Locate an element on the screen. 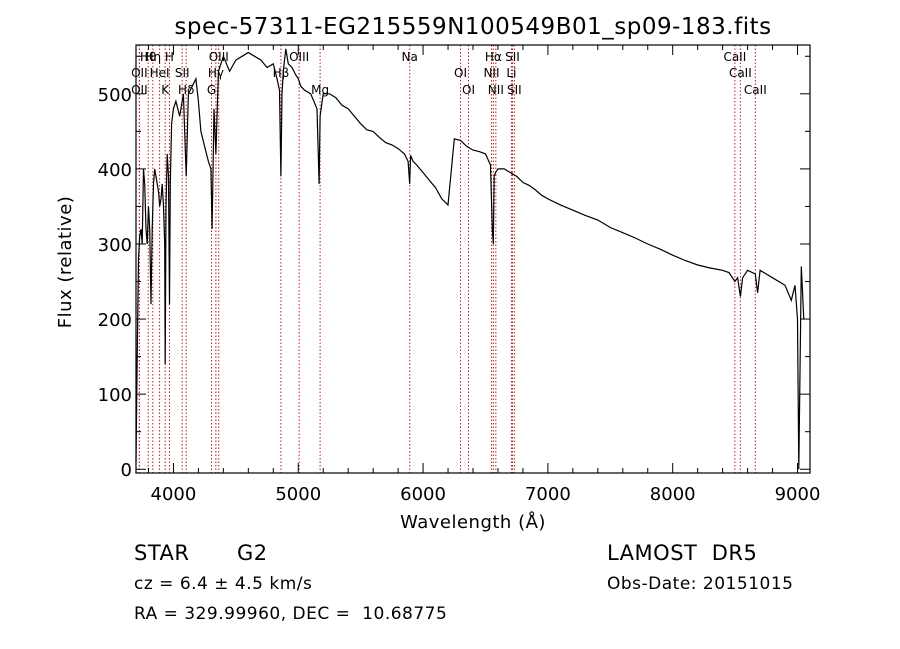 The image size is (900, 649). y-tick-label: 100 is located at coordinates (115, 395).